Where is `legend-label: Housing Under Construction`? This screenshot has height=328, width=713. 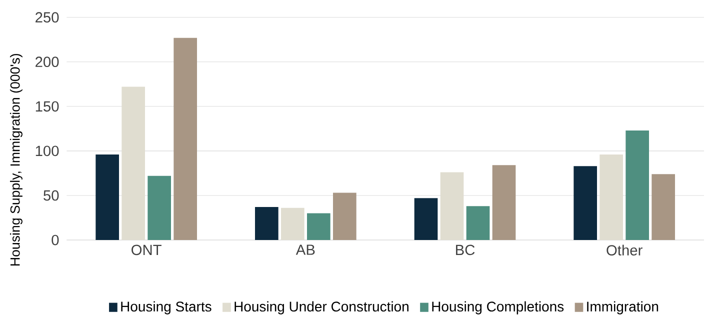 legend-label: Housing Under Construction is located at coordinates (321, 307).